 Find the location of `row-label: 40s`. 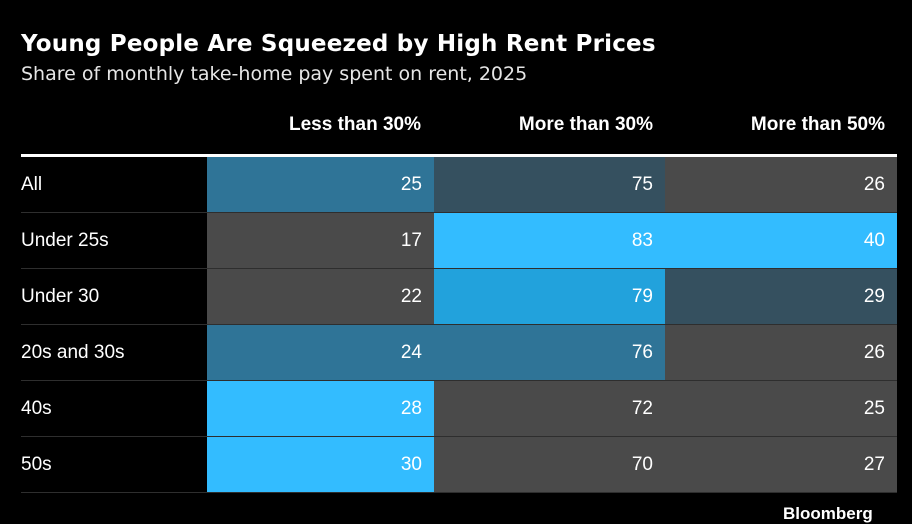

row-label: 40s is located at coordinates (36, 408).